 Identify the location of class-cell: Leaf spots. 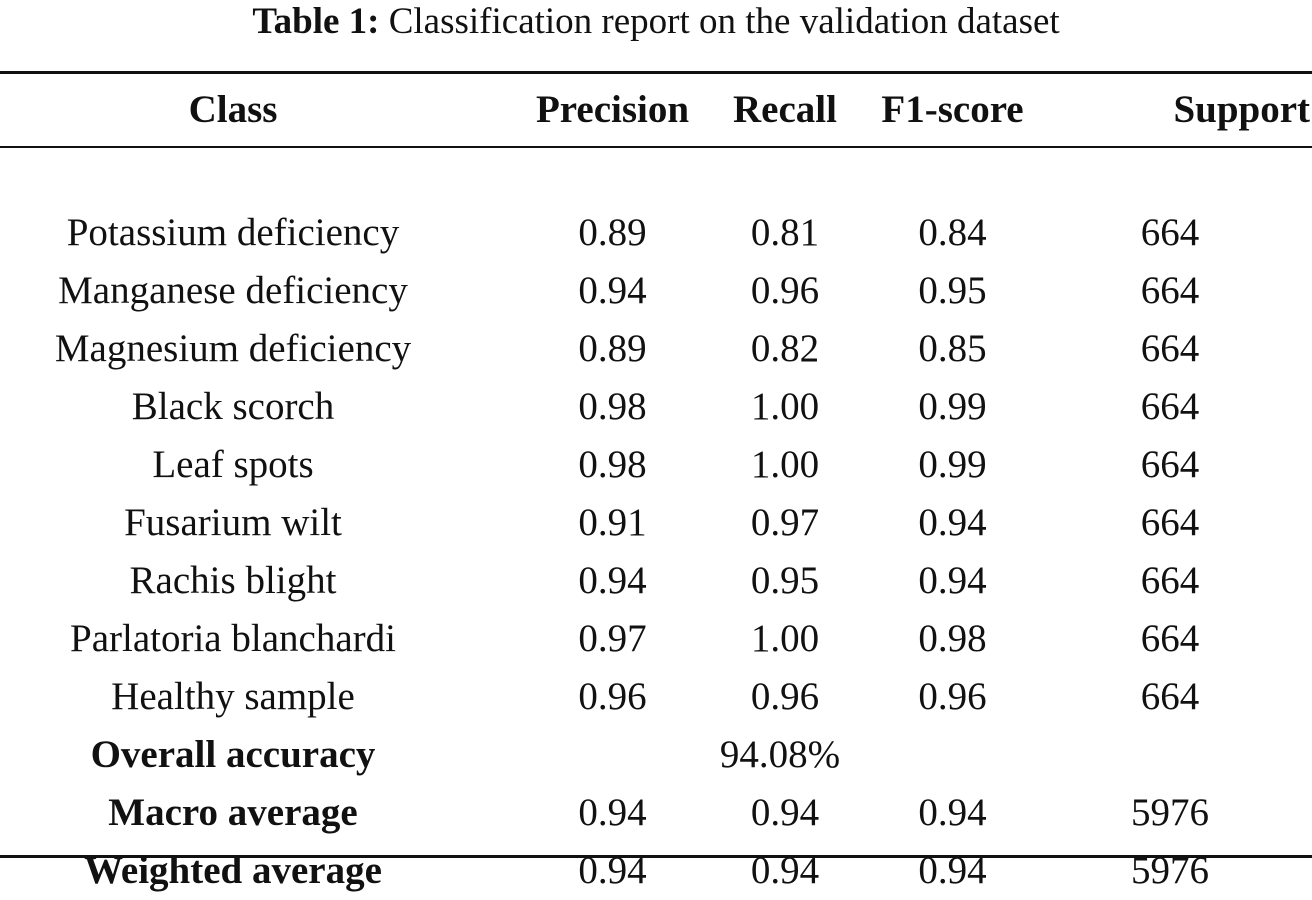
(233, 464).